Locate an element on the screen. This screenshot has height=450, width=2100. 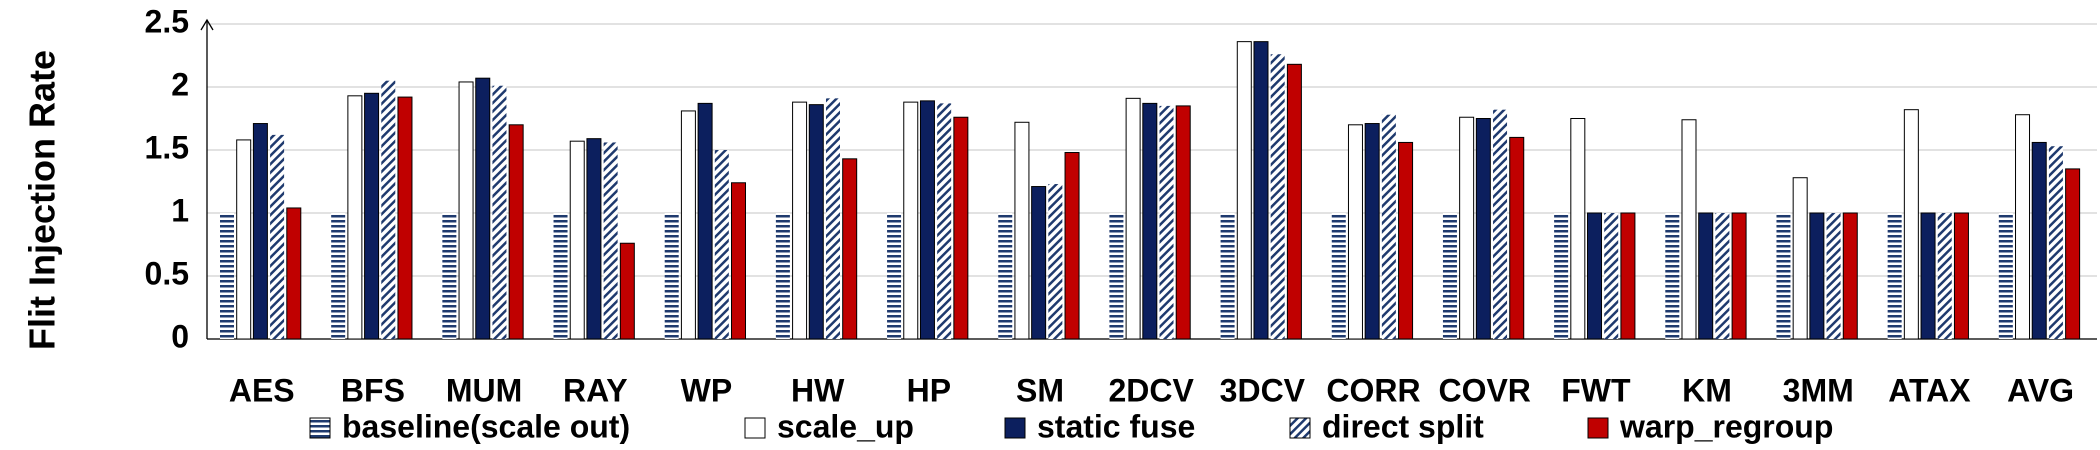
x-tick-label: WP is located at coordinates (707, 390).